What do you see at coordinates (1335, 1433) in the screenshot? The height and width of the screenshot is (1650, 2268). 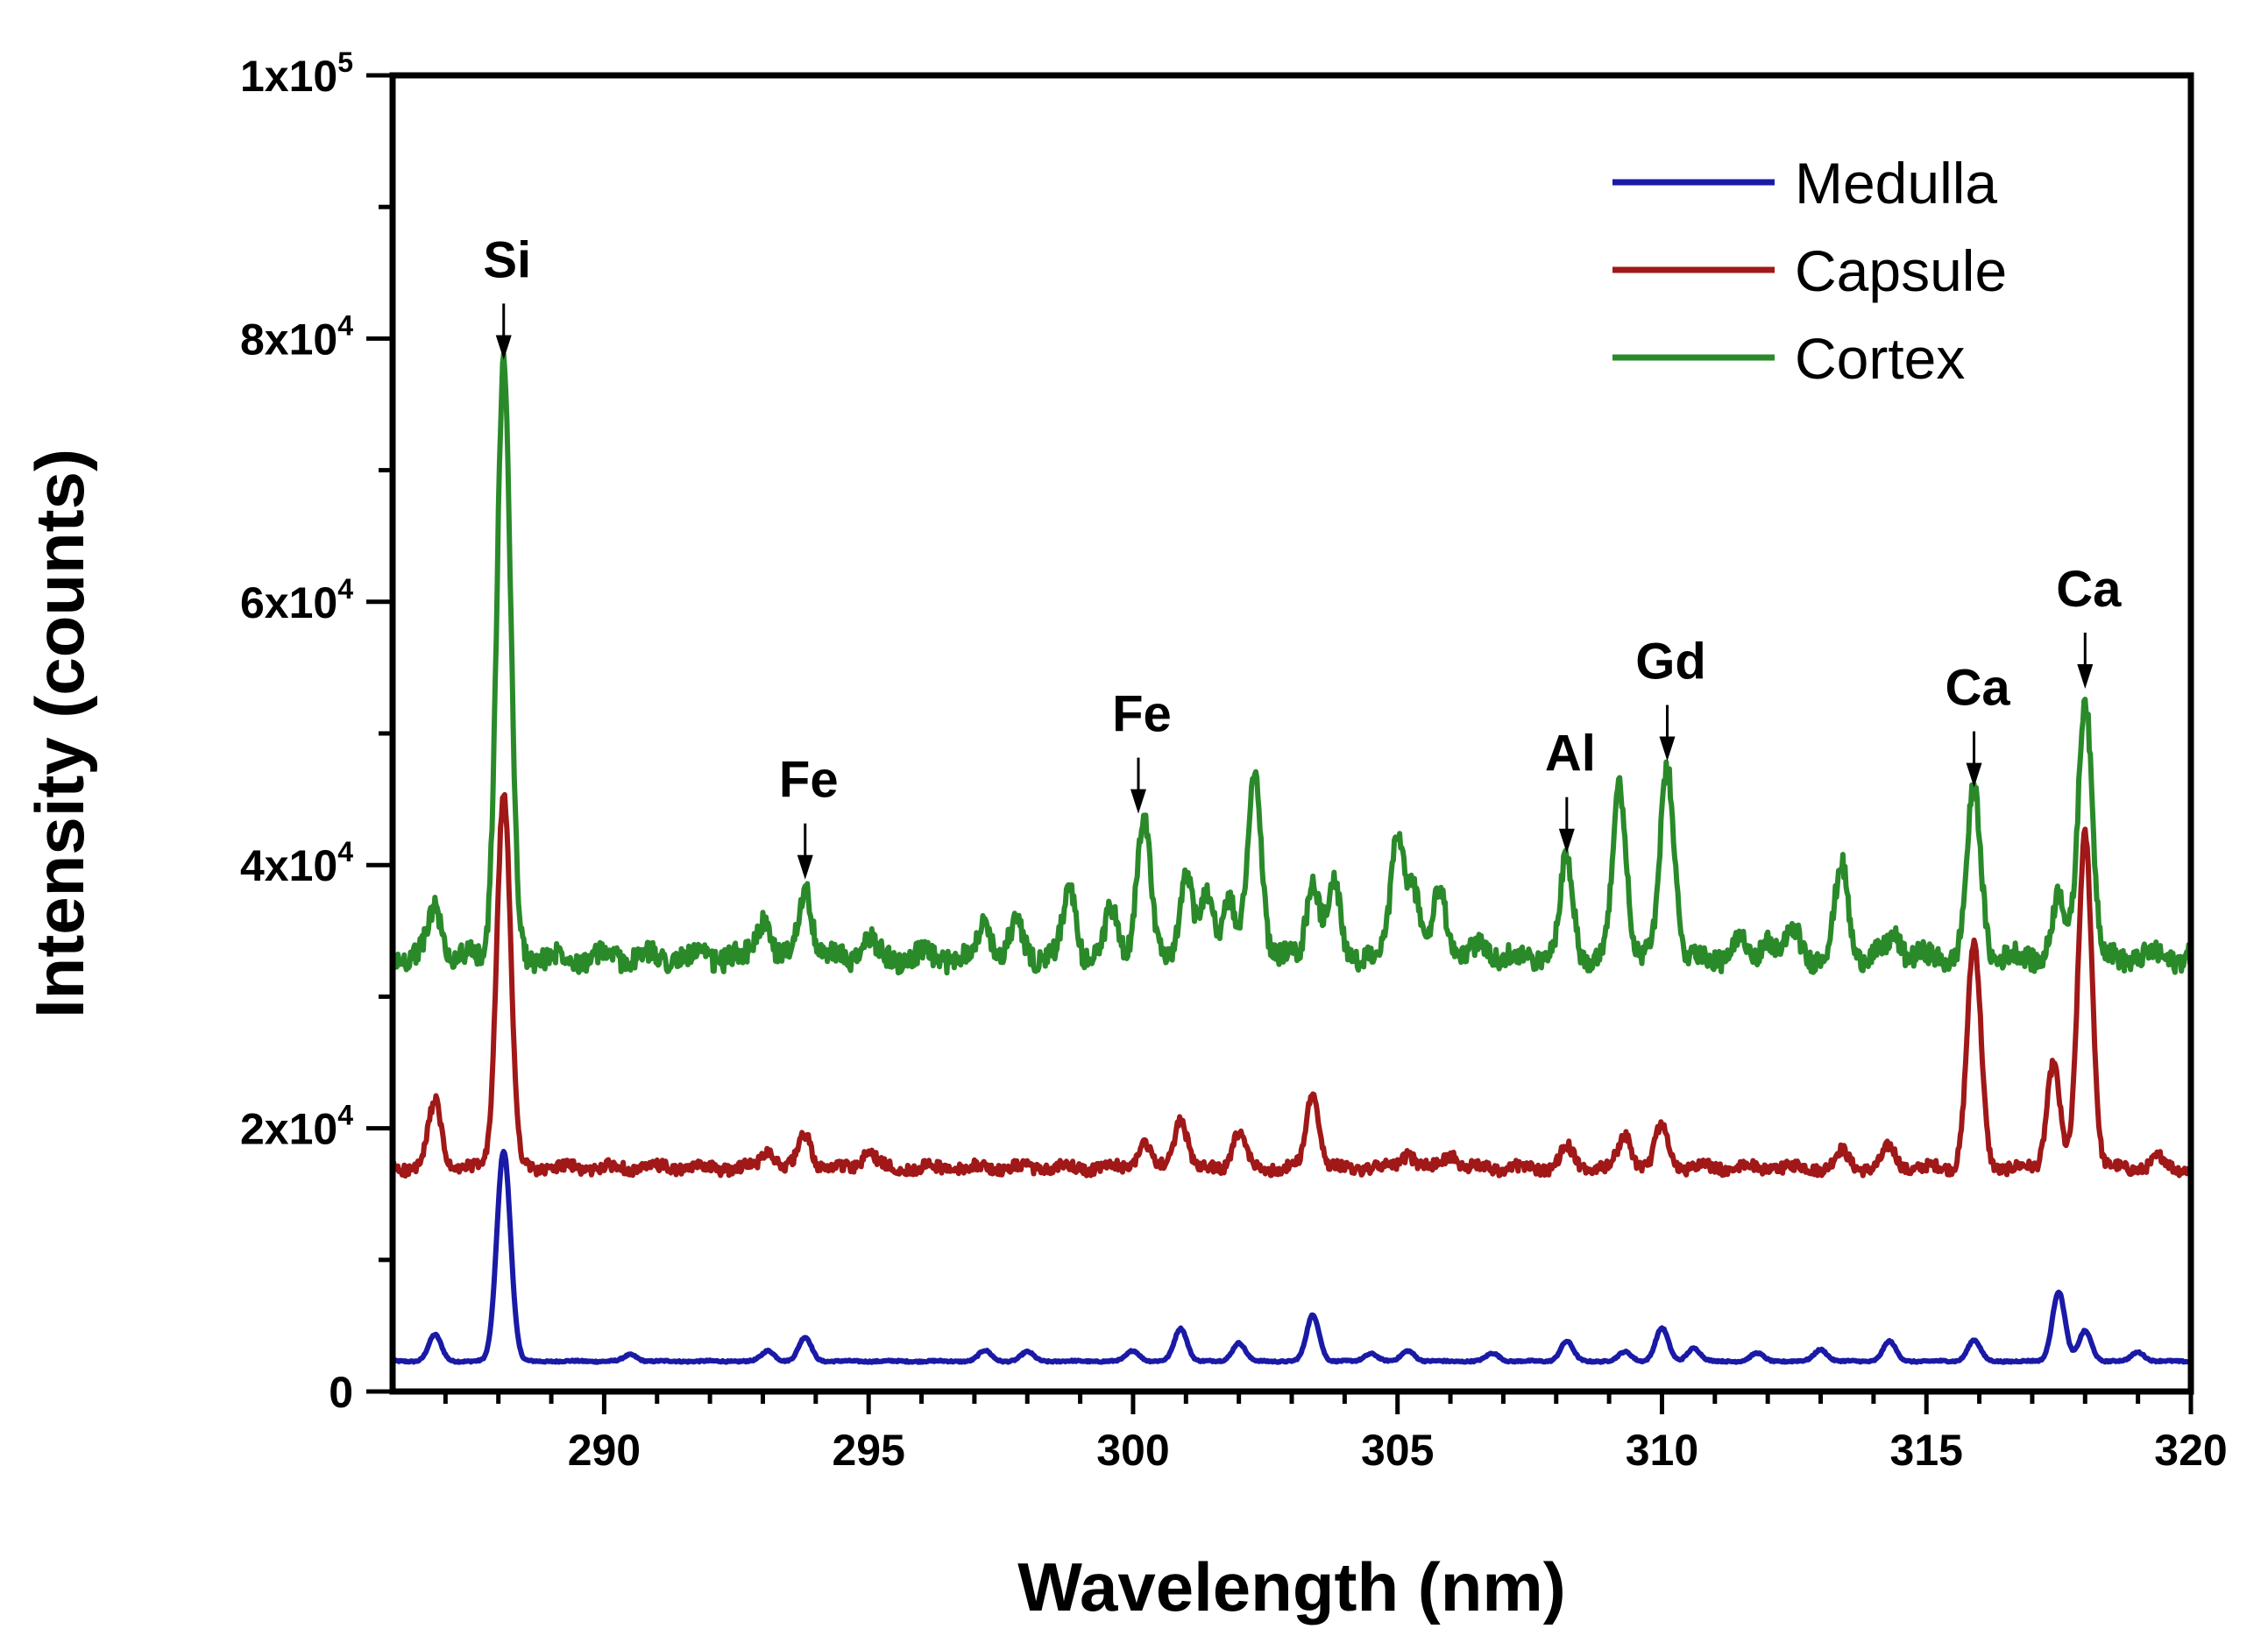 I see `x-axis: 290 295 300 305 310 315 320` at bounding box center [1335, 1433].